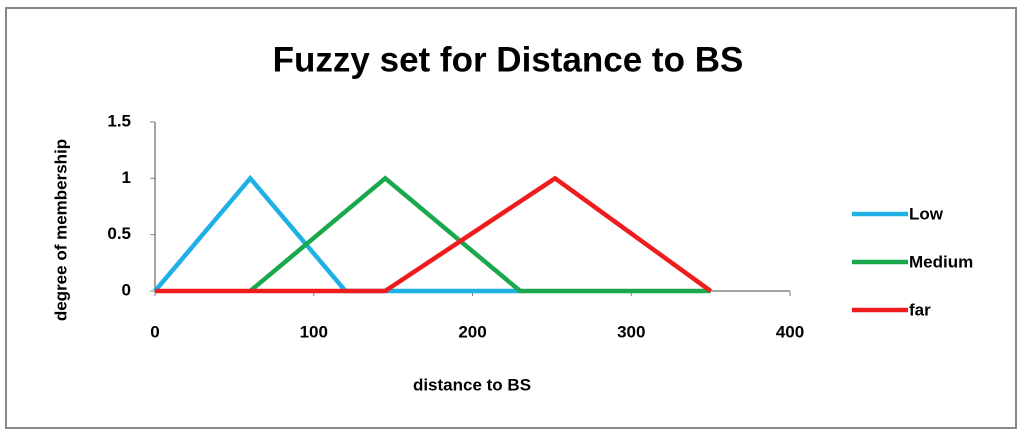  Describe the element at coordinates (631, 331) in the screenshot. I see `x-tick-label: 300` at that location.